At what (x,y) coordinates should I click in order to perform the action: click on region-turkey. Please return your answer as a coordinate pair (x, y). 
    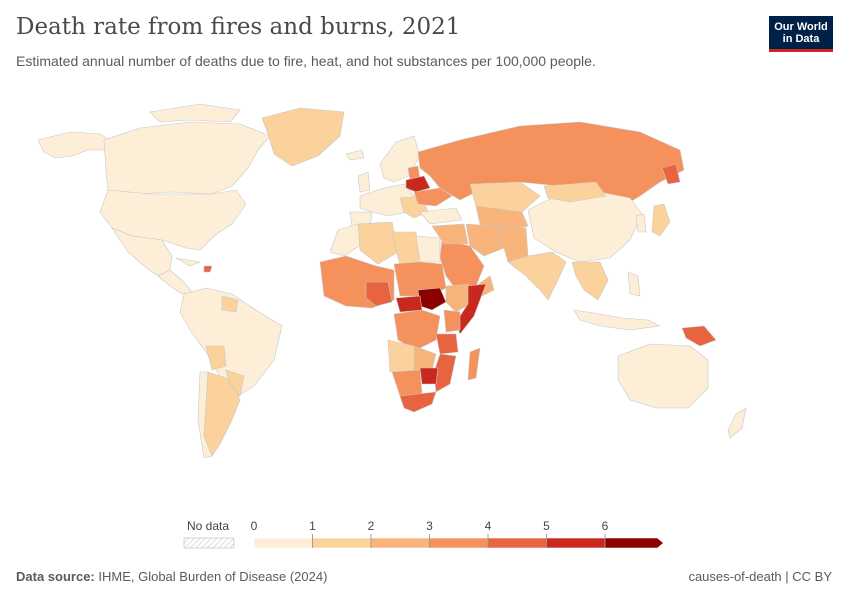
    Looking at the image, I should click on (441, 216).